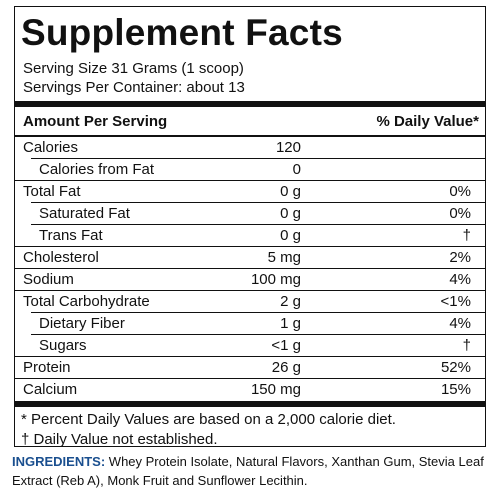 The height and width of the screenshot is (500, 500). Describe the element at coordinates (119, 439) in the screenshot. I see `footnote: † Daily Value not established.` at that location.